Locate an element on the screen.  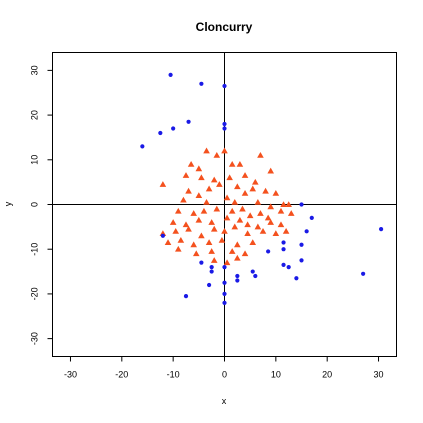
chart-title: Cloncurry is located at coordinates (224, 27).